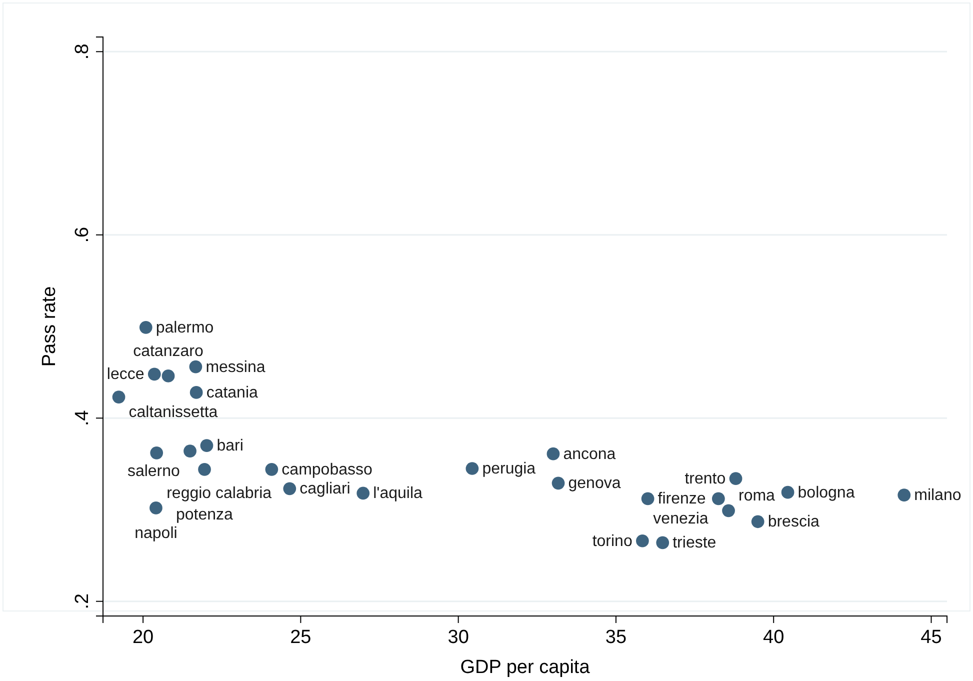 This screenshot has height=681, width=973. What do you see at coordinates (938, 495) in the screenshot?
I see `annotation: milano` at bounding box center [938, 495].